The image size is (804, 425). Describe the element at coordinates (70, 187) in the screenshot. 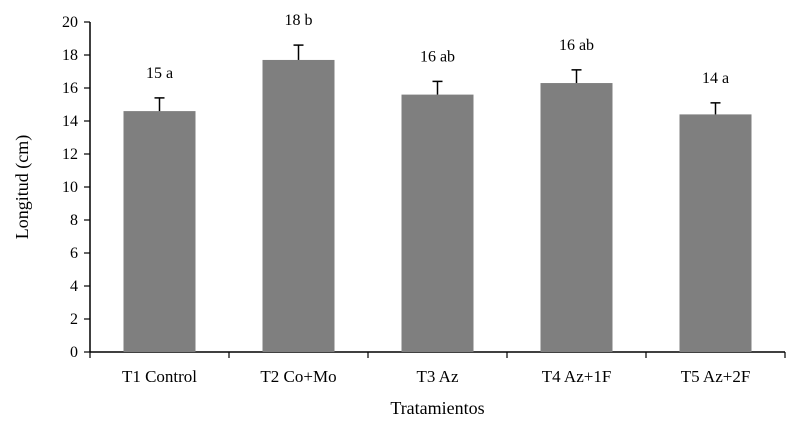

I see `y-tick-label: 10` at that location.